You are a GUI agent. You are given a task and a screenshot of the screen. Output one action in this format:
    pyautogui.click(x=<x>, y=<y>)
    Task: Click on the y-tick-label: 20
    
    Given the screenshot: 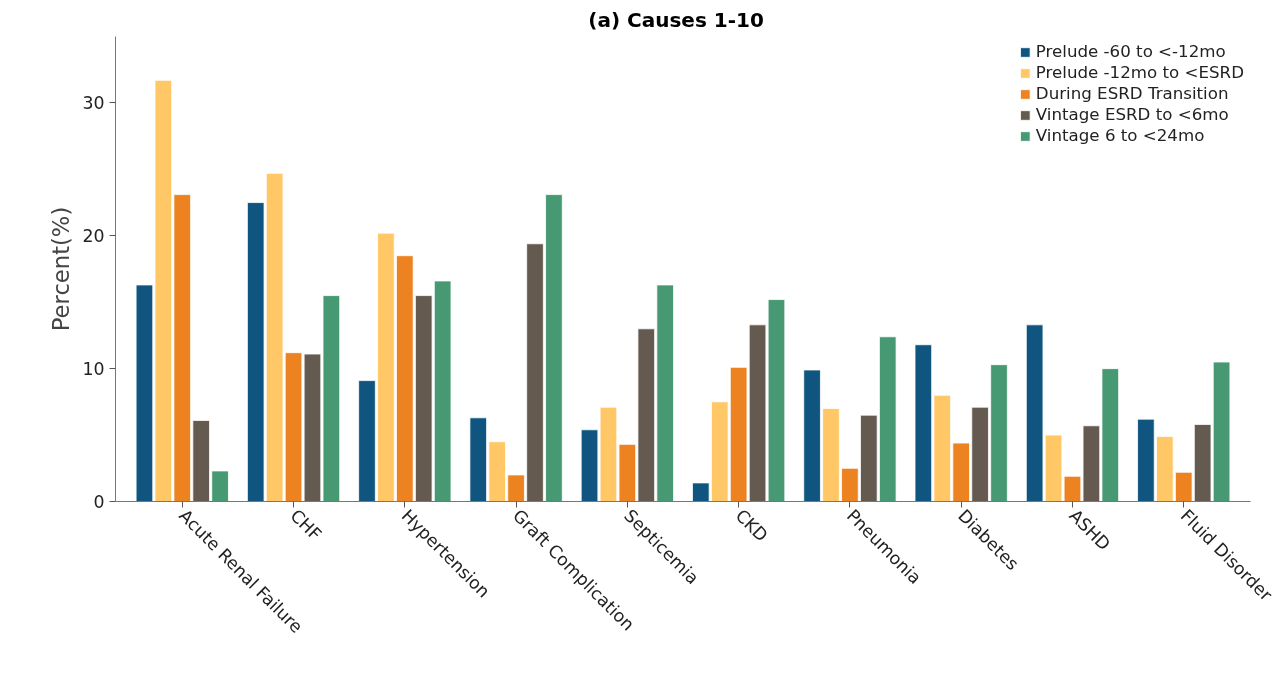 What is the action you would take?
    pyautogui.click(x=93, y=236)
    